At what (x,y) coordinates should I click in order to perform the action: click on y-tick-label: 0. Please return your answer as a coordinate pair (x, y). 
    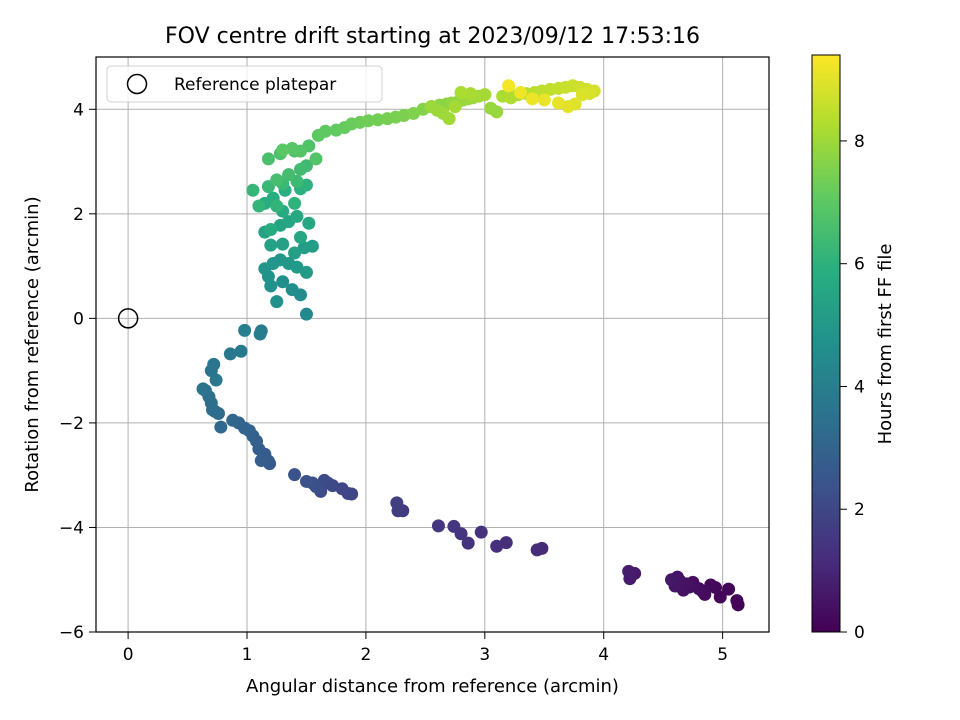
    Looking at the image, I should click on (78, 319).